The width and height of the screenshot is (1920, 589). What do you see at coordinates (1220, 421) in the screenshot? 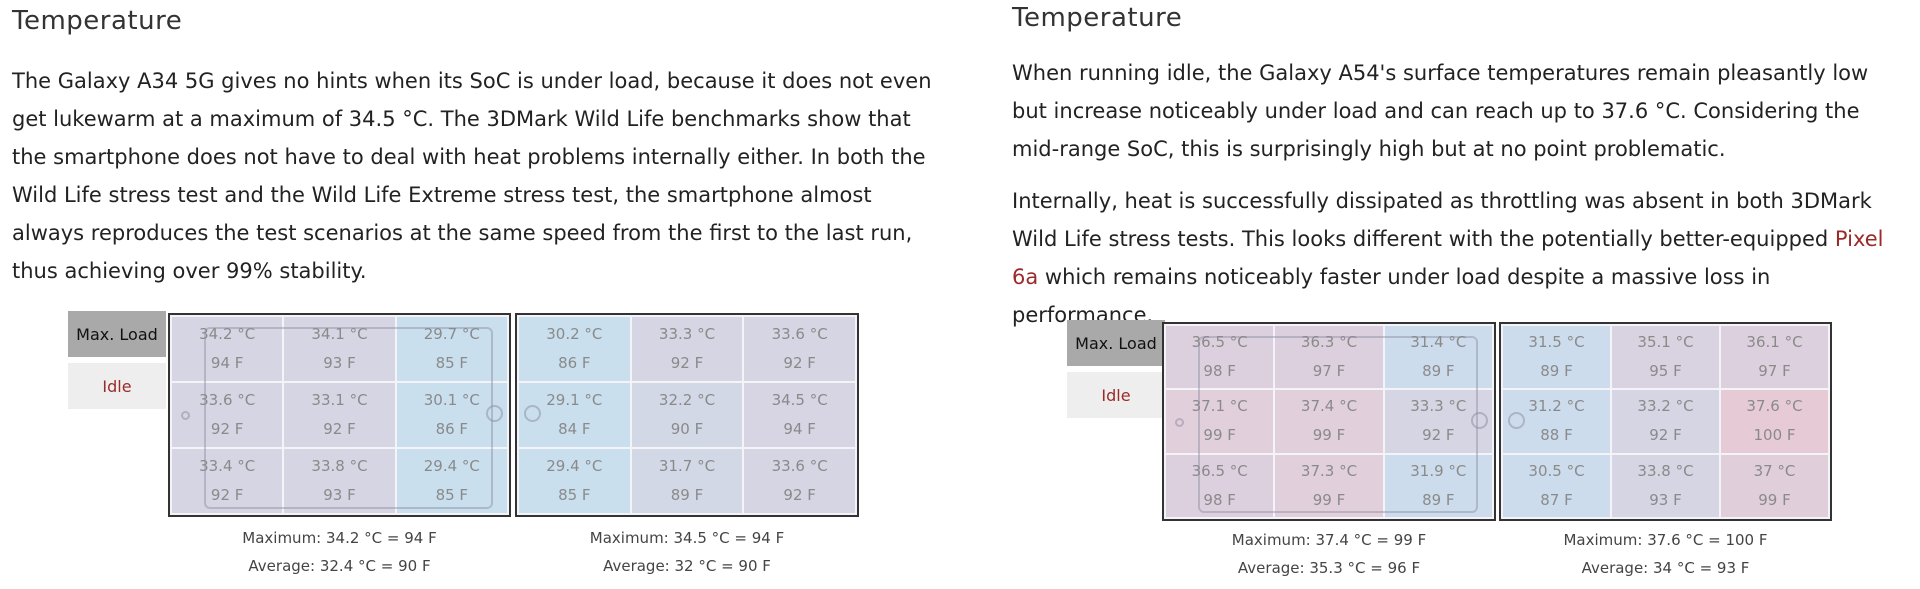
I see `heatmap-cell: 37.1 °C 99 F` at bounding box center [1220, 421].